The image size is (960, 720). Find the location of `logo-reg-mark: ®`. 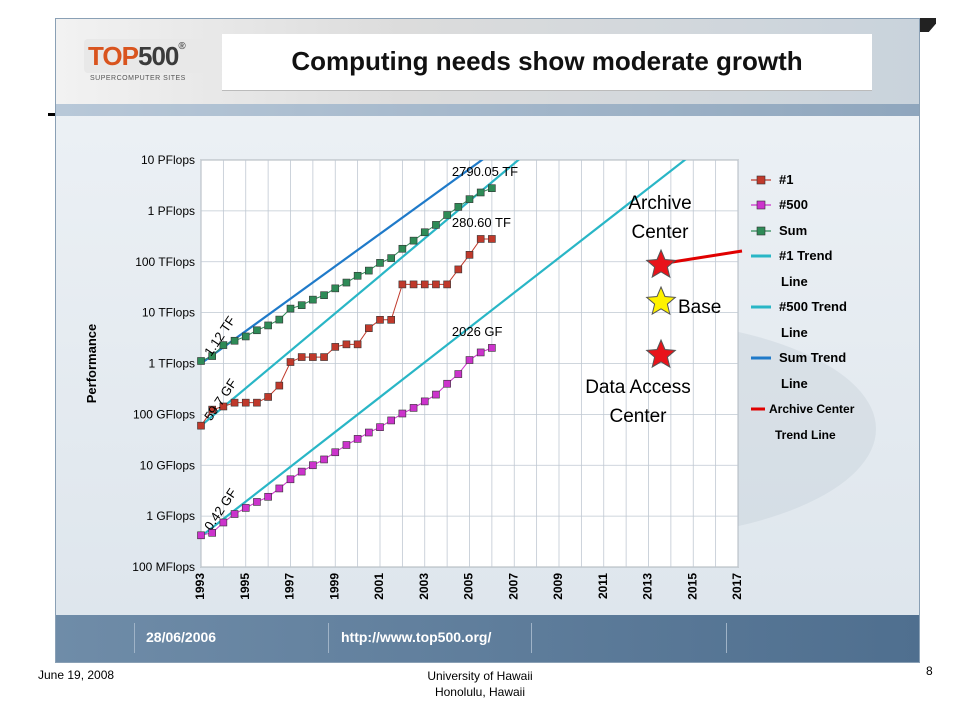

logo-reg-mark: ® is located at coordinates (181, 46).